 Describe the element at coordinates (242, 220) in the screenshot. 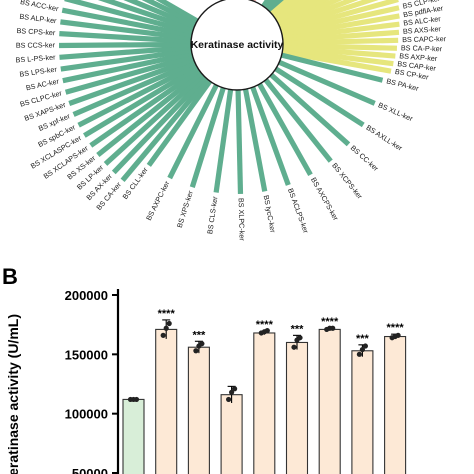

I see `radial-category-label: BS XLPC-ker` at that location.